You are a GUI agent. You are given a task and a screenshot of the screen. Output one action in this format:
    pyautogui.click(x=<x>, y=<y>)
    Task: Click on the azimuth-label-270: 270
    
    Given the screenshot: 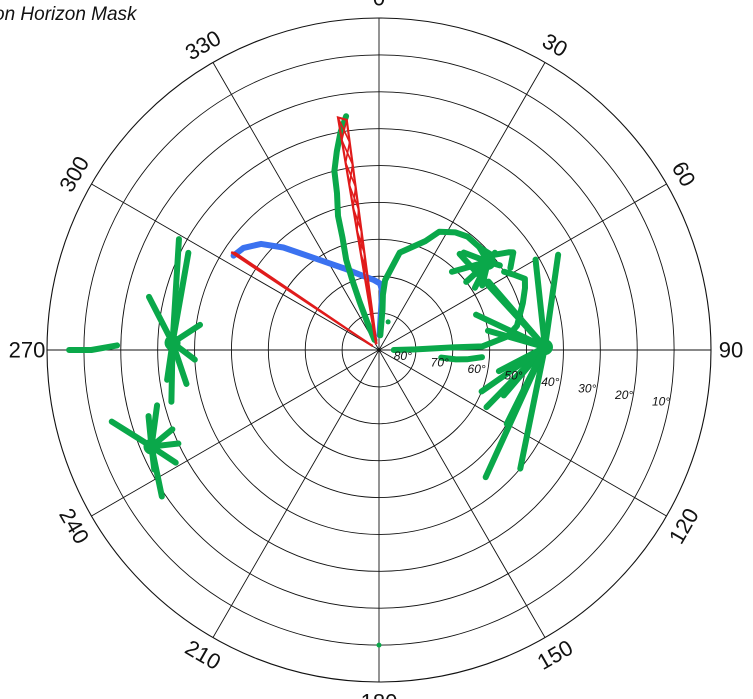 What is the action you would take?
    pyautogui.click(x=27, y=350)
    